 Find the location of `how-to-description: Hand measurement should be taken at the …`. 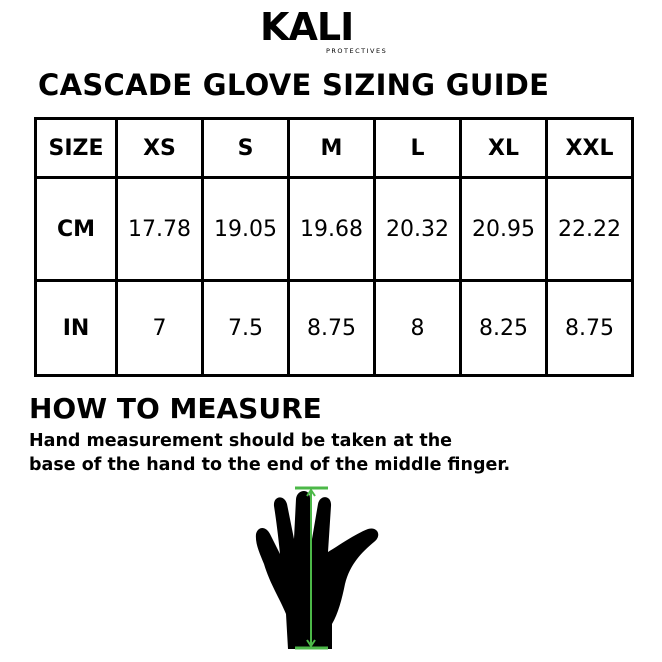

how-to-description: Hand measurement should be taken at the … is located at coordinates (269, 453).